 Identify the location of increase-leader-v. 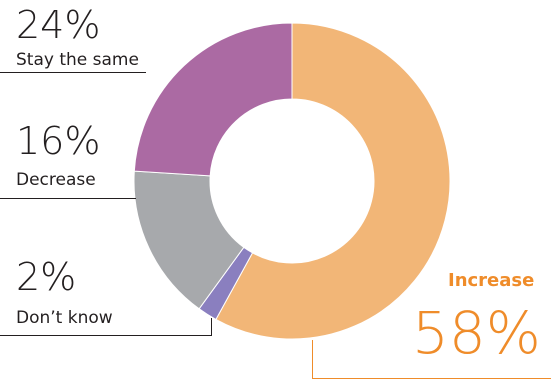
(312, 359).